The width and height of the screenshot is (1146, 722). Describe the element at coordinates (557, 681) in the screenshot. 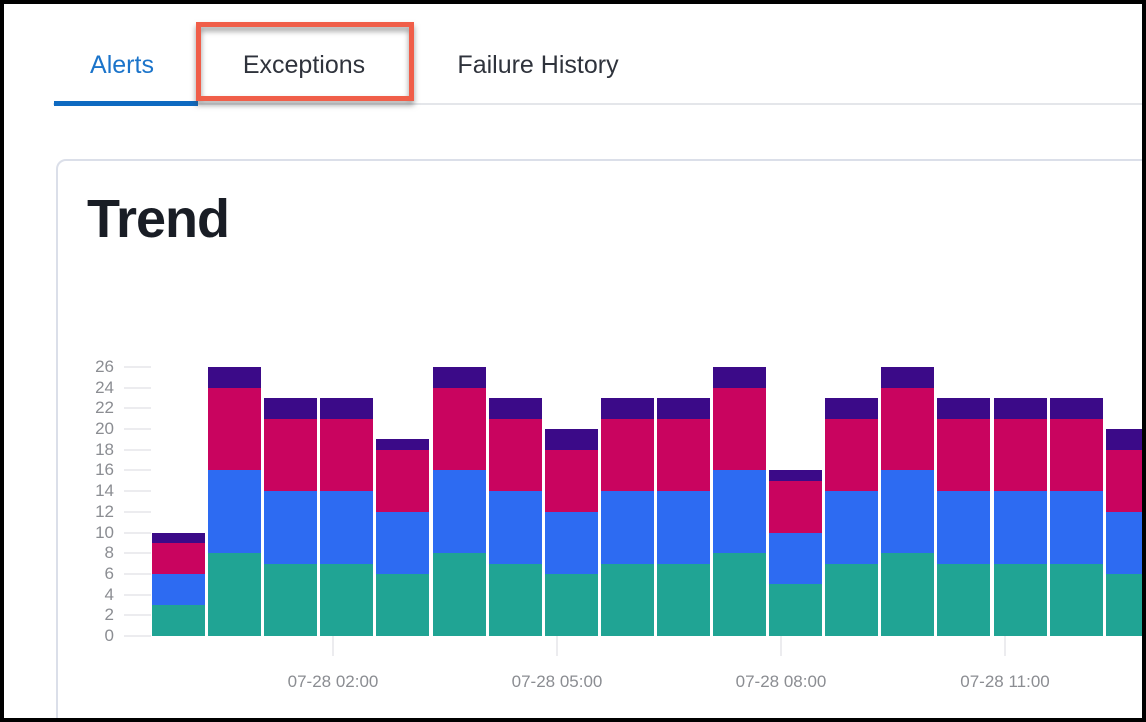

I see `x-axis-label: 07-28 05:00` at that location.